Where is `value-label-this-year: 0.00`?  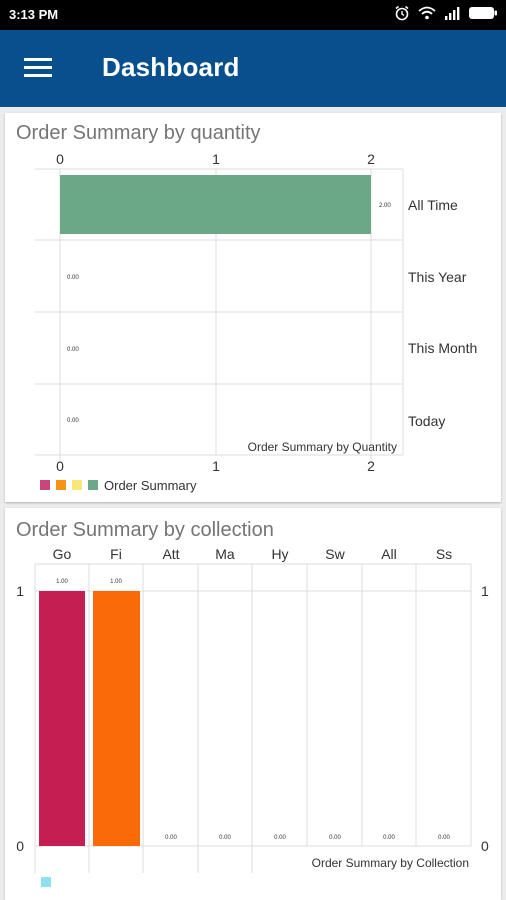 value-label-this-year: 0.00 is located at coordinates (73, 278).